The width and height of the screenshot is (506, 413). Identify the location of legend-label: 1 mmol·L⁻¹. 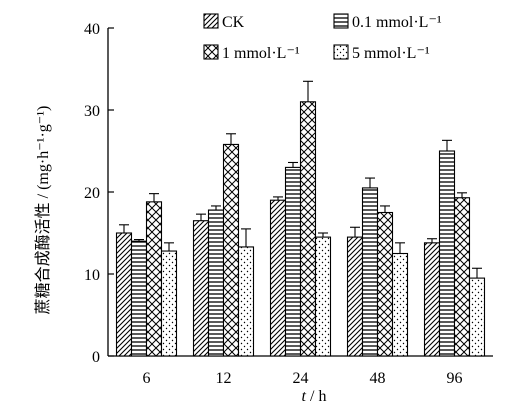
(261, 53).